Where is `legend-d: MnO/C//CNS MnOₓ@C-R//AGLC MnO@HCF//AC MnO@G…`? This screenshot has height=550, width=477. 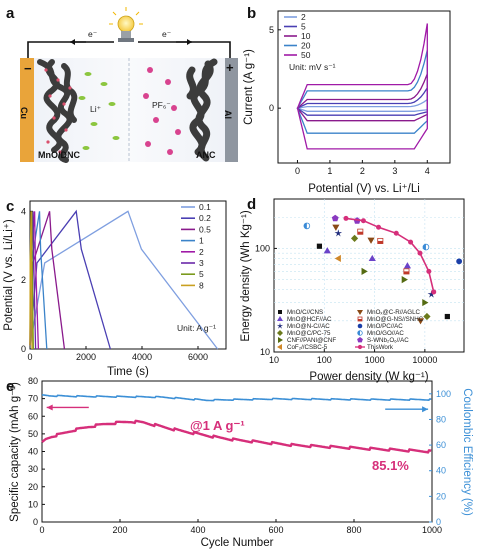 legend-d: MnO/C//CNS MnOₓ@C-R//AGLC MnO@HCF//AC MnO@G… is located at coordinates (350, 330).